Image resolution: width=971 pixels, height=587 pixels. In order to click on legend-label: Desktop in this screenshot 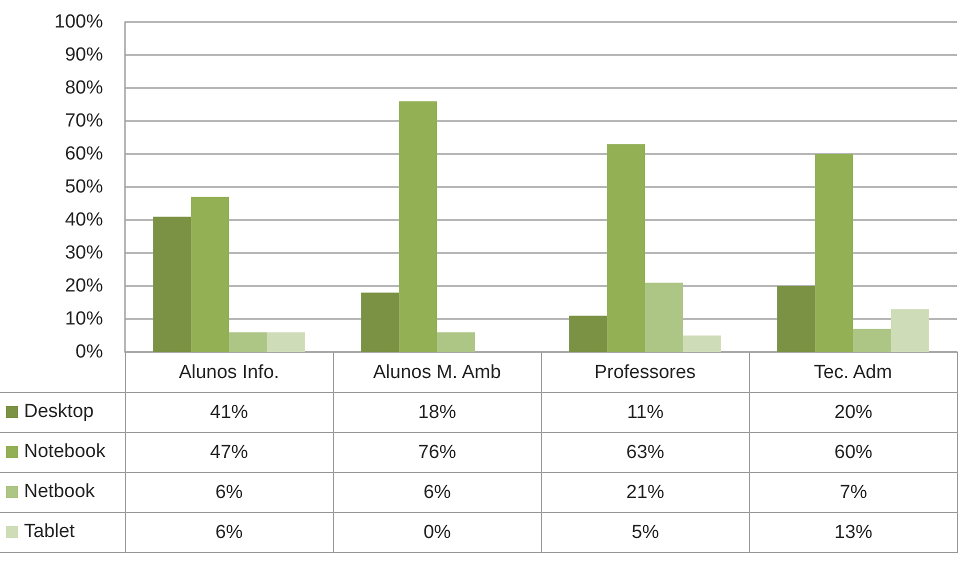, I will do `click(59, 411)`.